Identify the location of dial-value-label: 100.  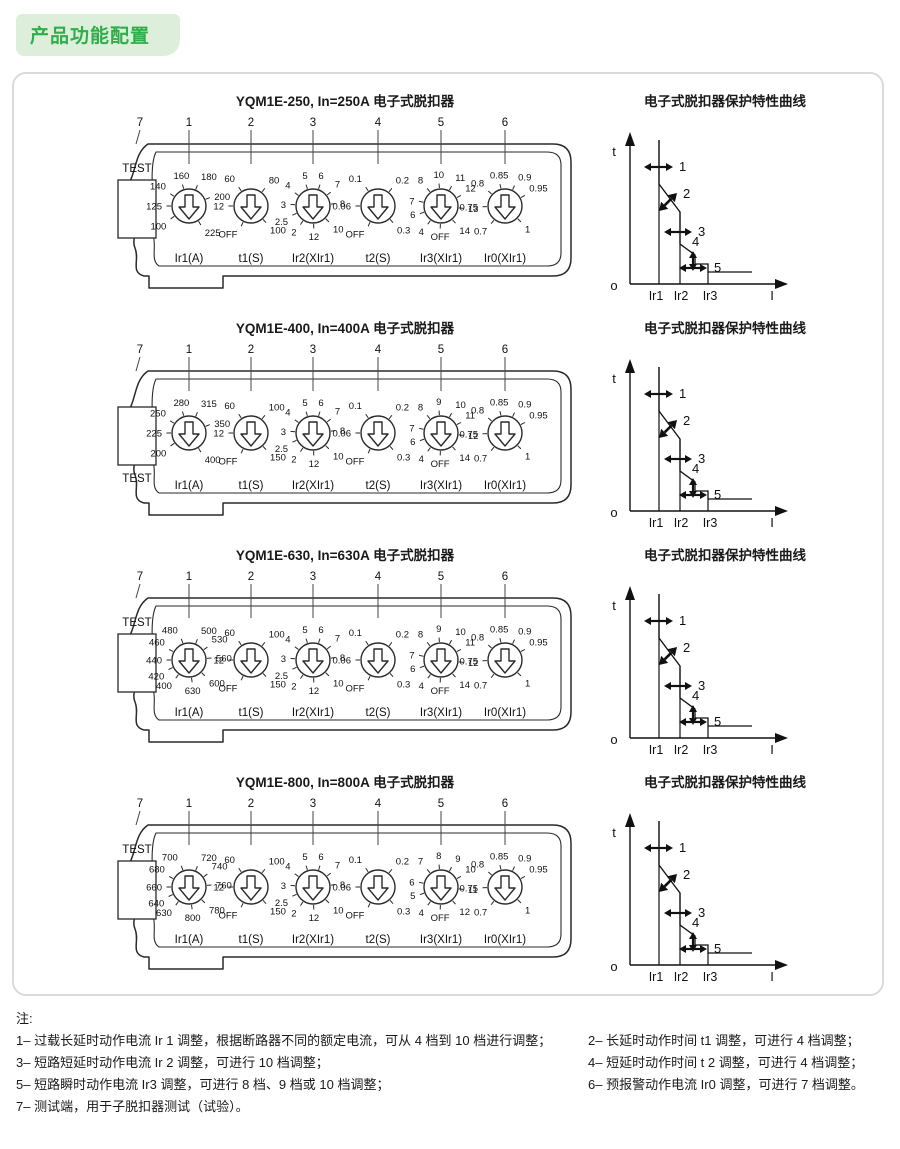
(277, 407).